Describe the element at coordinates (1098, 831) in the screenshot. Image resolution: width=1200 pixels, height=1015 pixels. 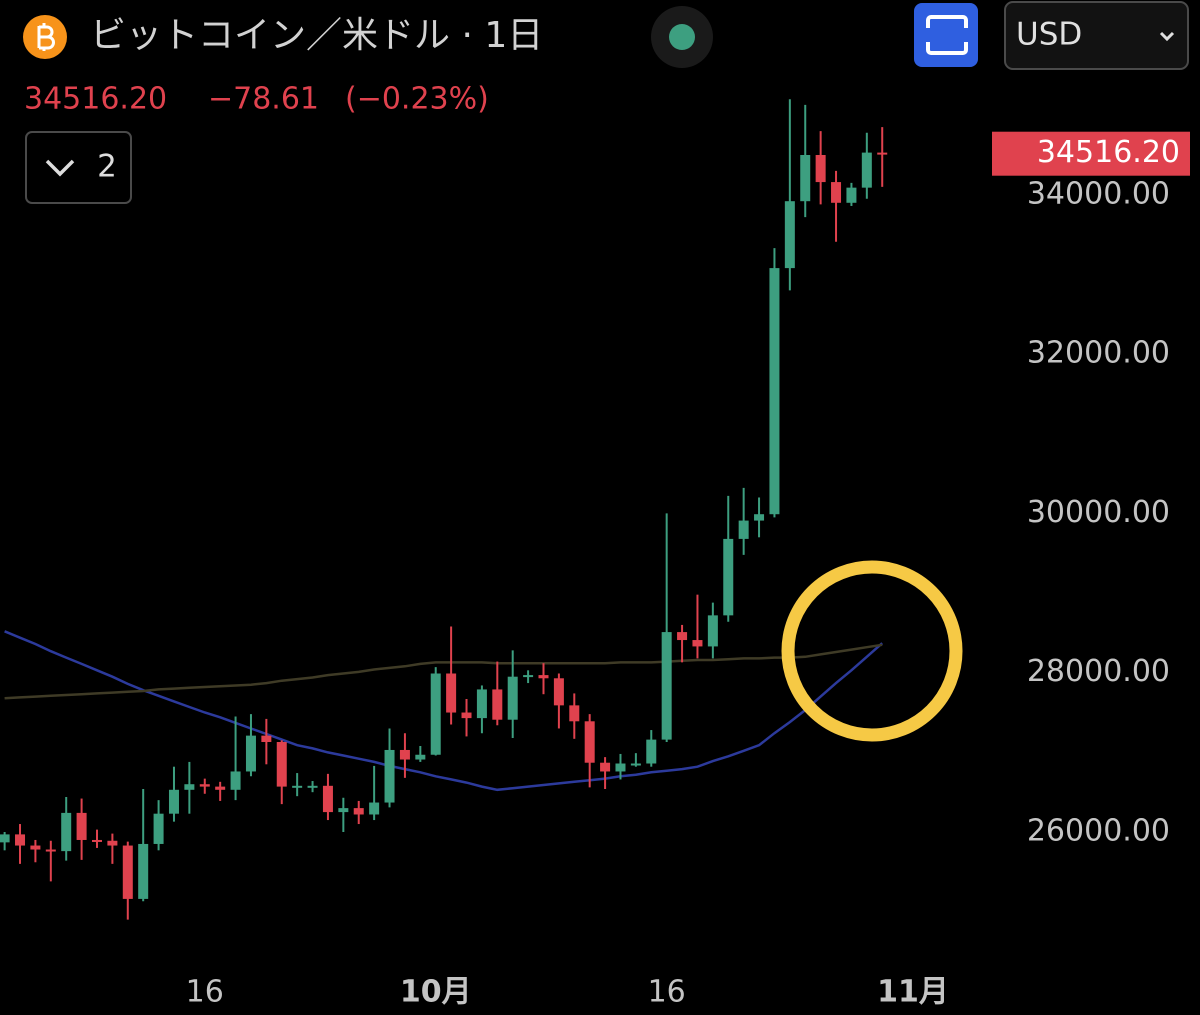
I see `y-tick-label: 26000.00` at that location.